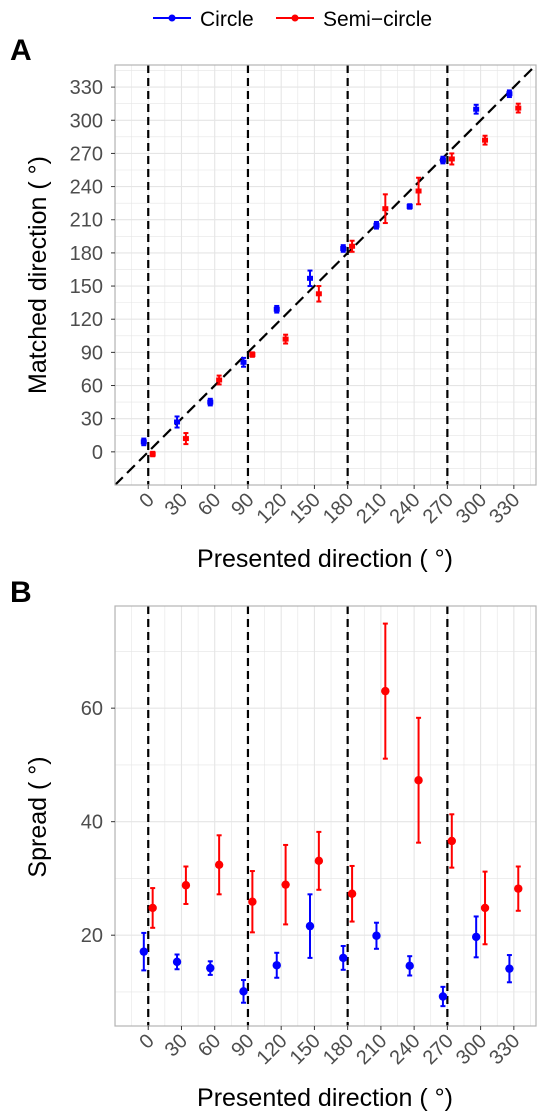 The width and height of the screenshot is (542, 1114). I want to click on legend-item-semicircle: Semi−circle, so click(354, 19).